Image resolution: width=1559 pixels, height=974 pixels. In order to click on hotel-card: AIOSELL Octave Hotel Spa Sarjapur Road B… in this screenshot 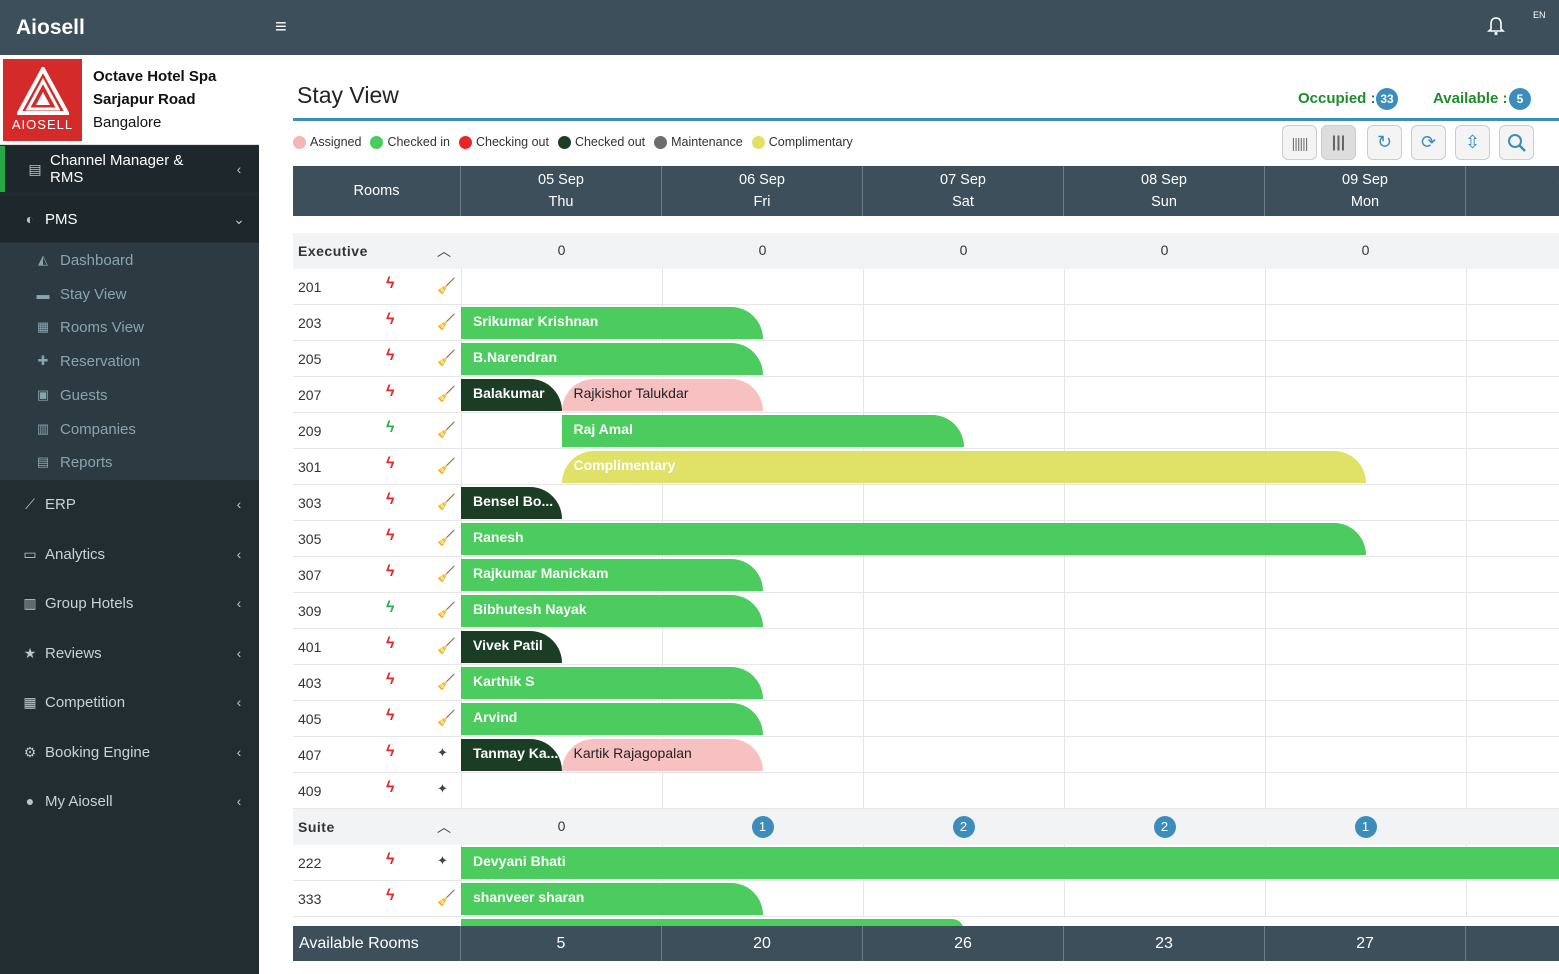, I will do `click(129, 100)`.